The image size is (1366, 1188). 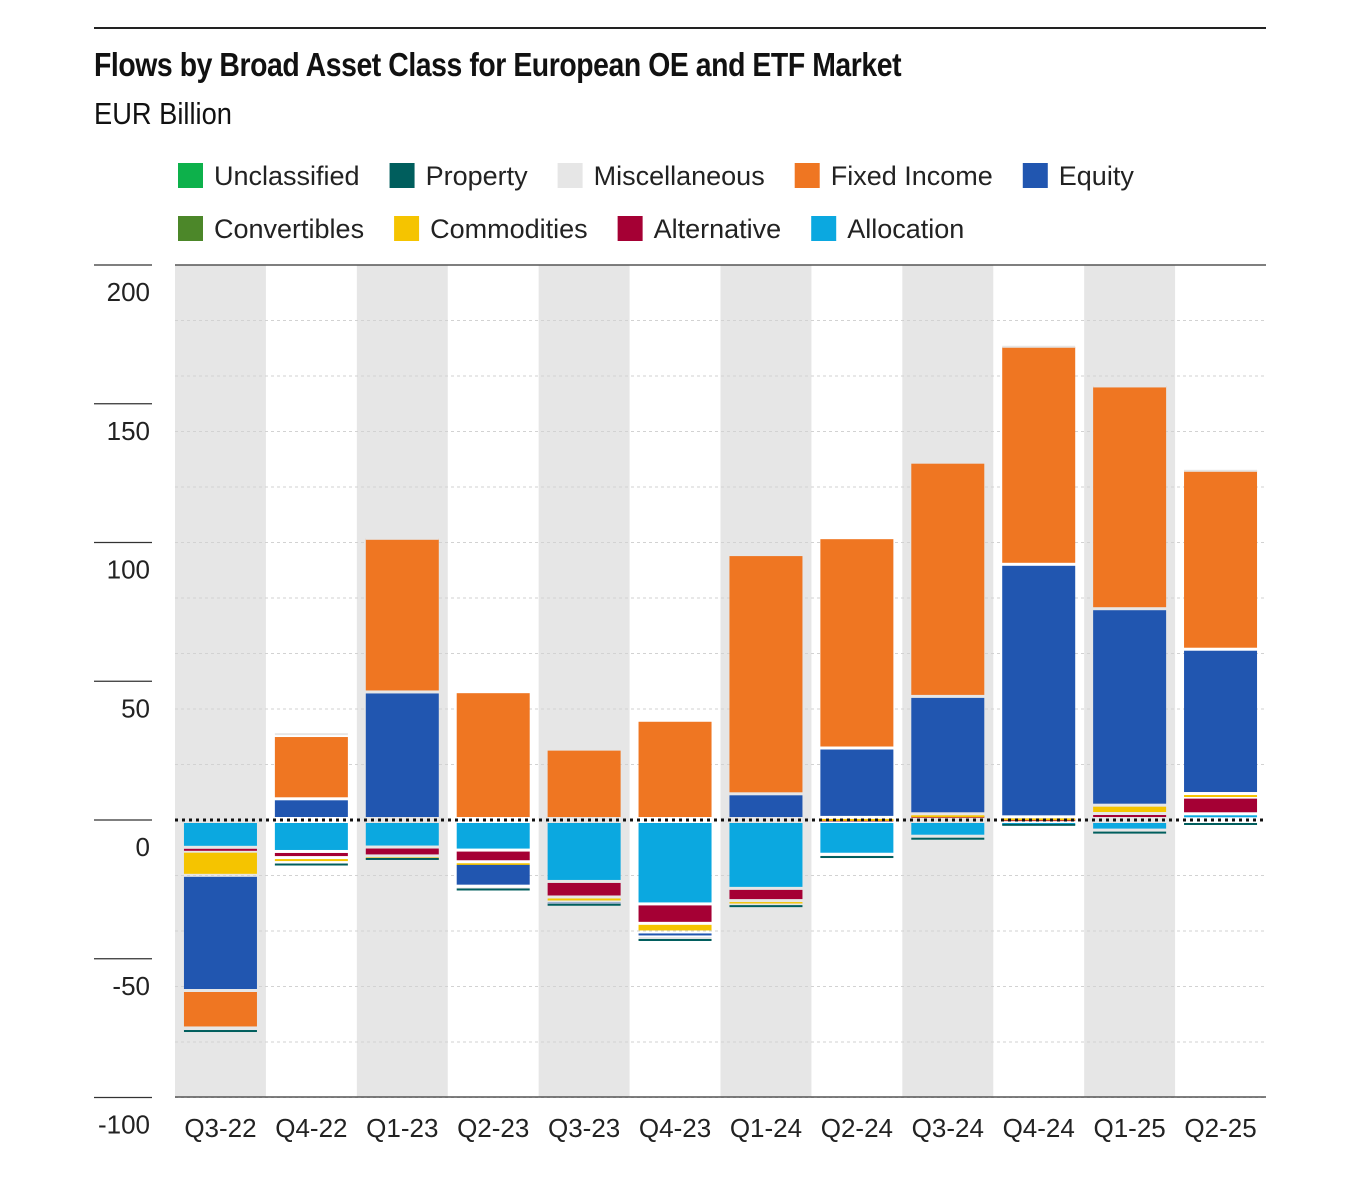 I want to click on legend-label-property: Property, so click(x=477, y=176).